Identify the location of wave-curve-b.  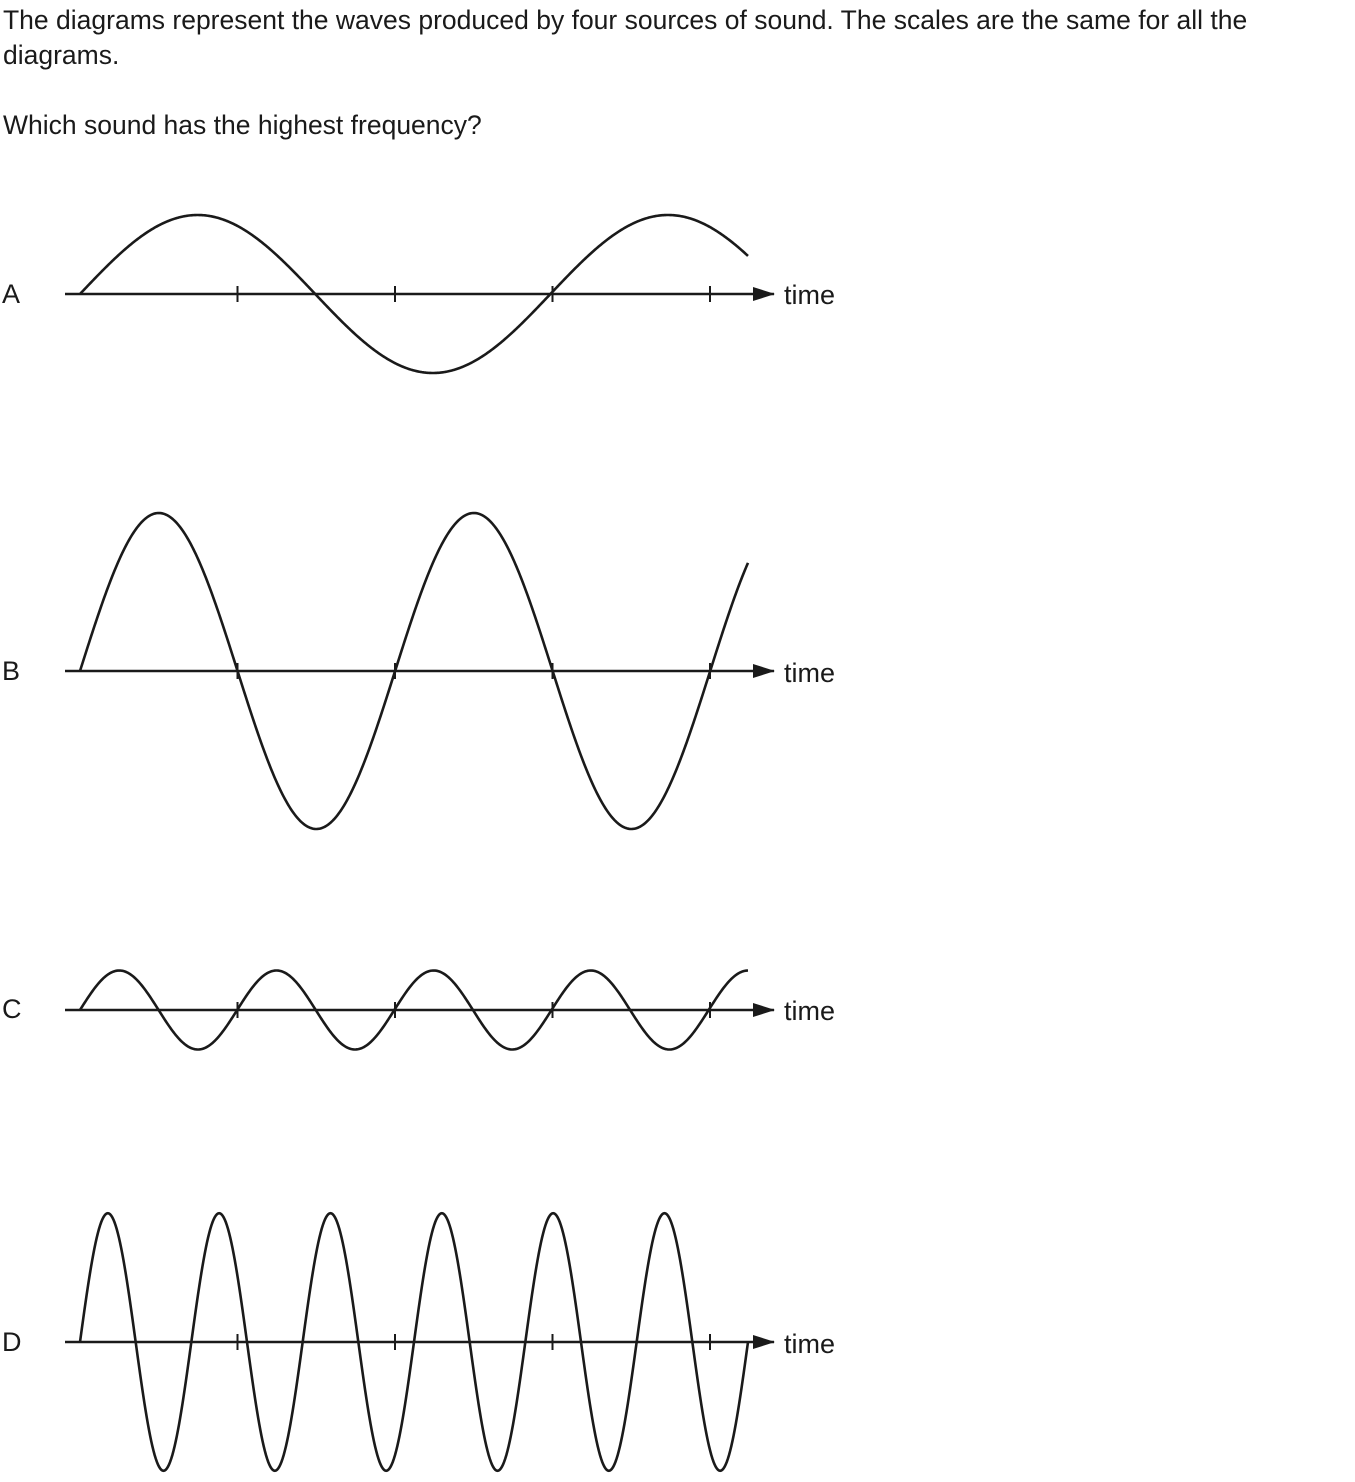
(414, 671).